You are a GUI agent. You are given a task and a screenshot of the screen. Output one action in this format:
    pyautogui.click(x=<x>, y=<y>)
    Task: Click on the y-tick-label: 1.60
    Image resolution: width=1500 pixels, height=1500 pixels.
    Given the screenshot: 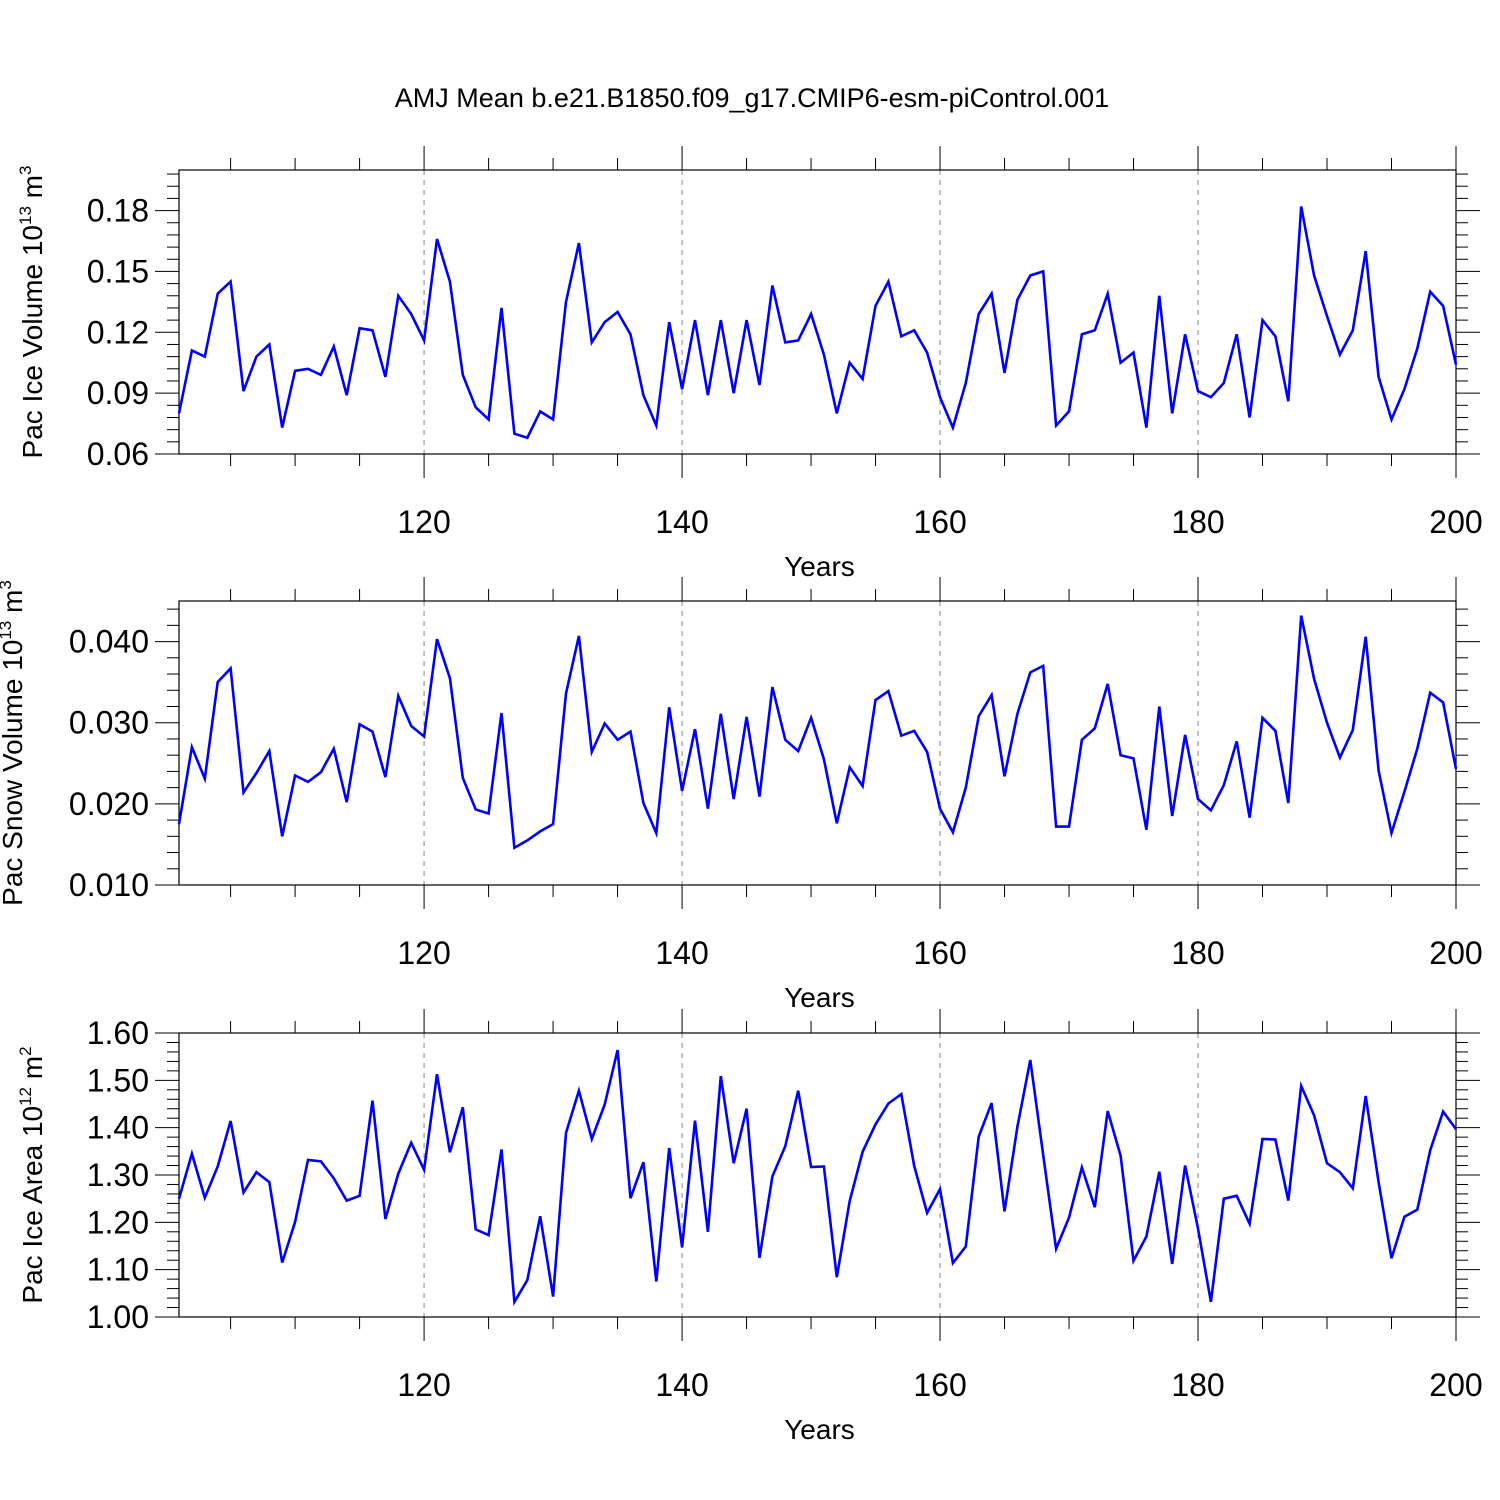 What is the action you would take?
    pyautogui.click(x=118, y=1033)
    